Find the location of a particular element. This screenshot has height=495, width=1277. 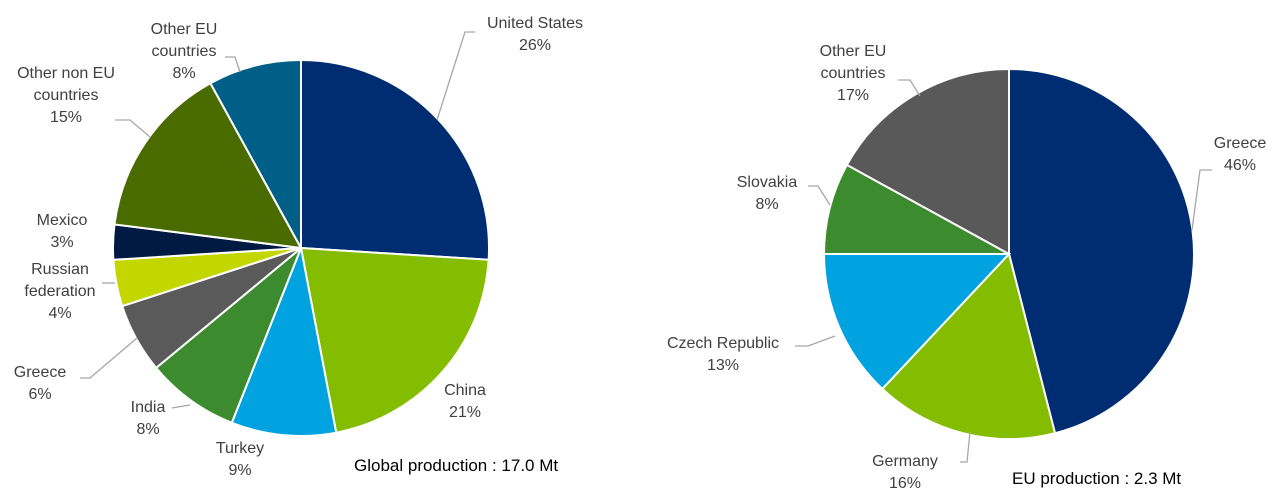

category-label: United States is located at coordinates (535, 23).